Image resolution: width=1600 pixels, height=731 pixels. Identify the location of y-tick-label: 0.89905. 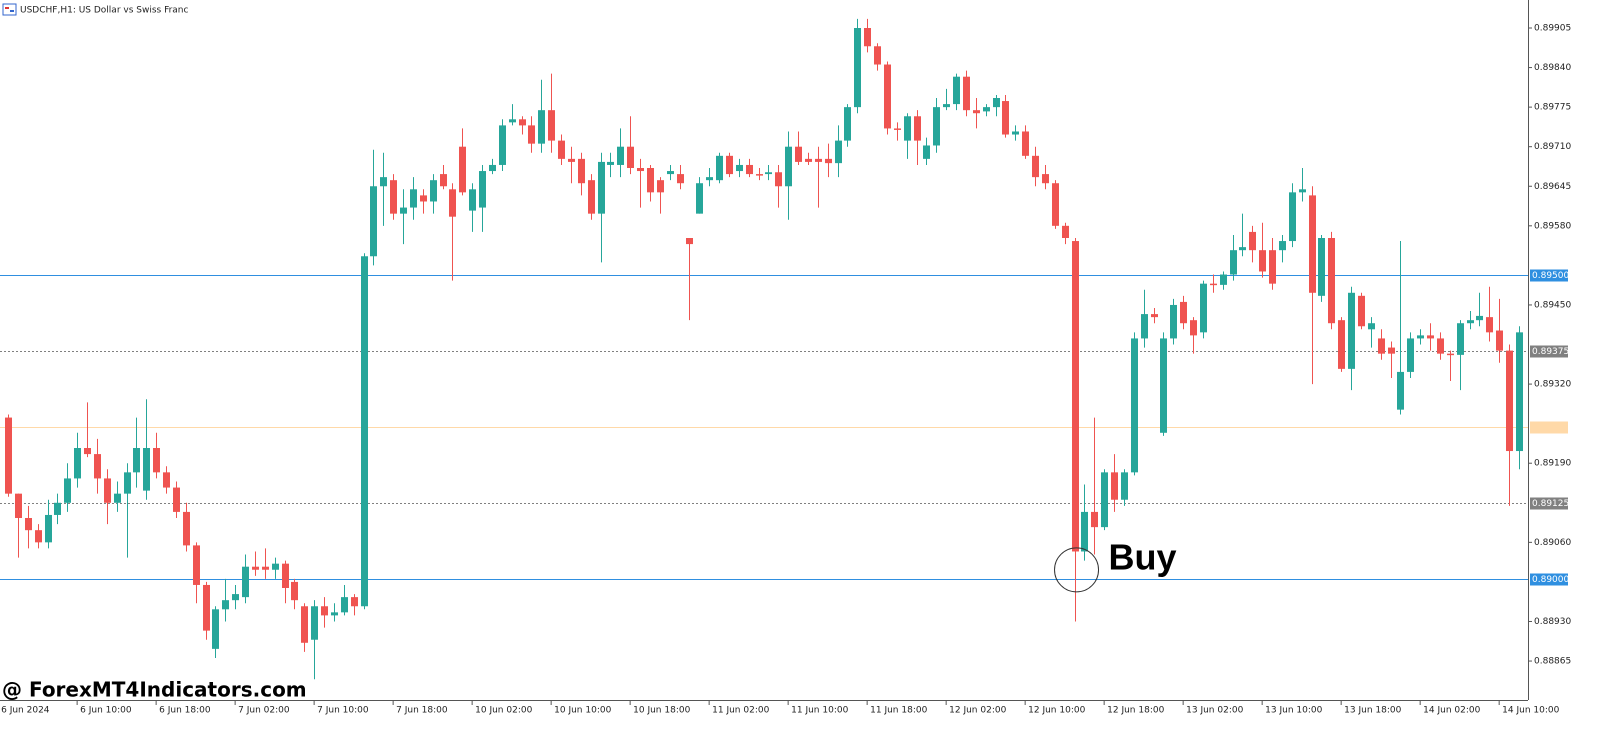
(1552, 29).